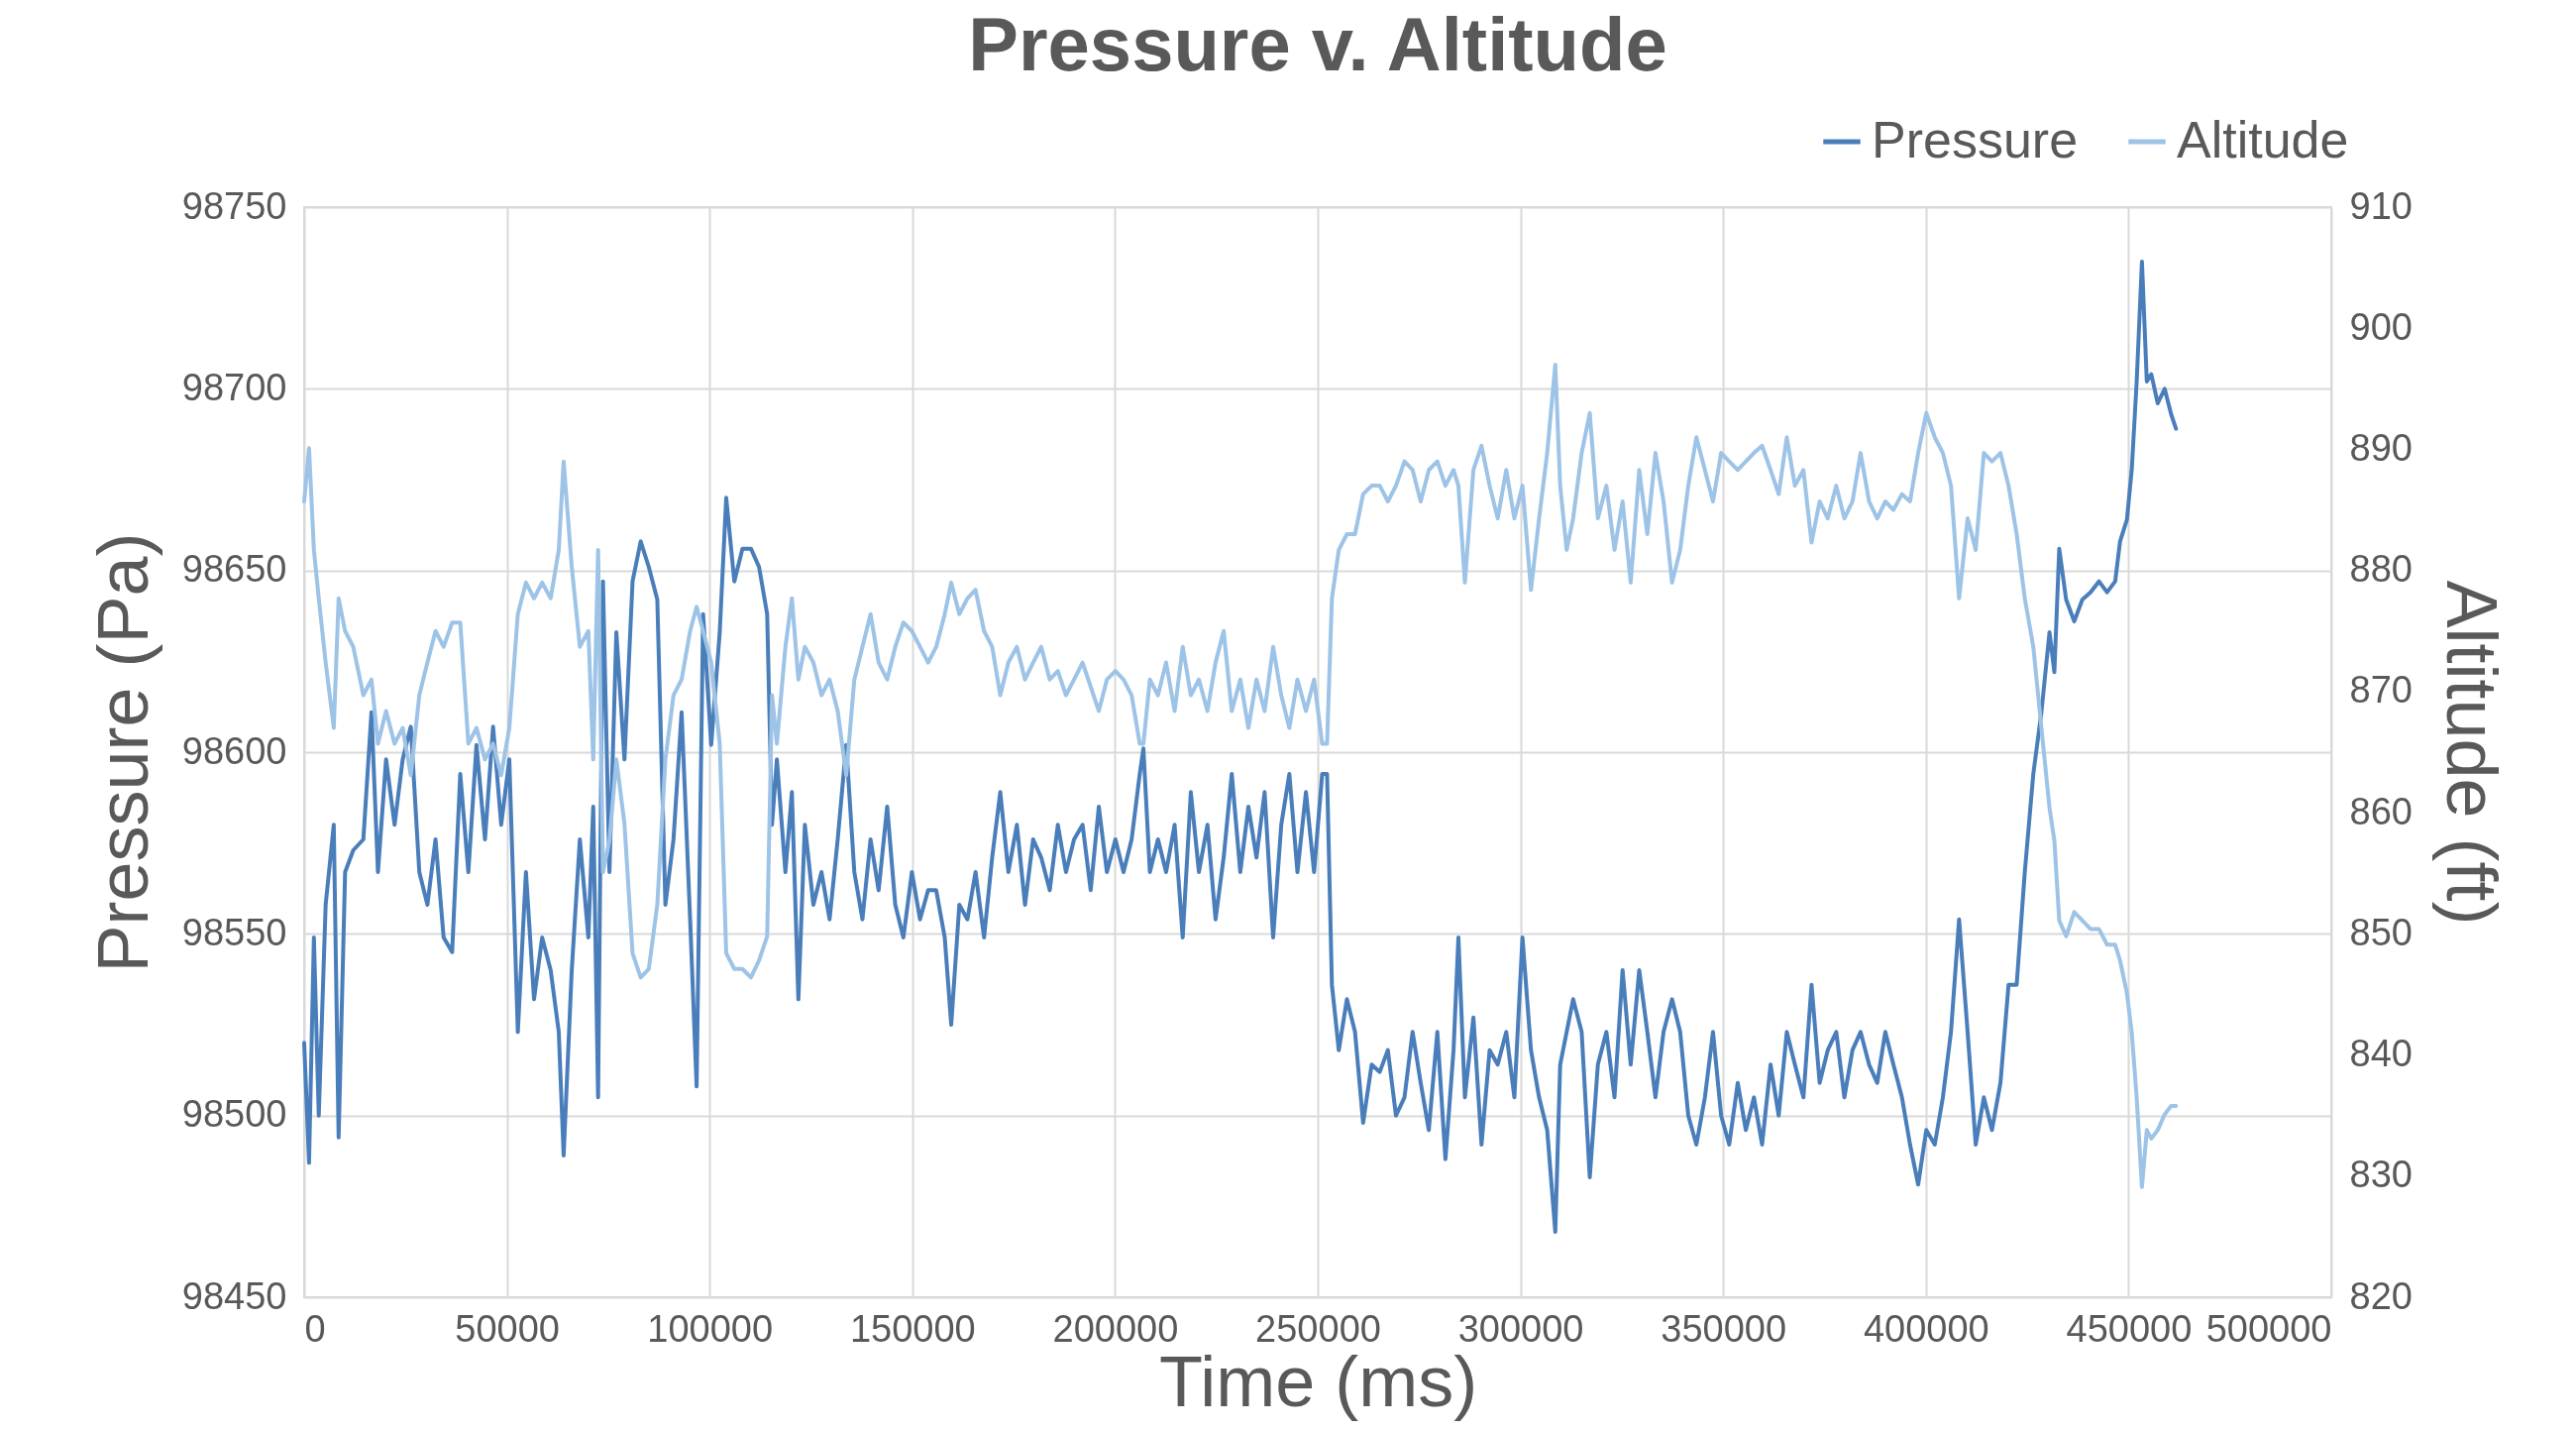 The width and height of the screenshot is (2576, 1431). What do you see at coordinates (2381, 447) in the screenshot?
I see `y2-tick-label: 890` at bounding box center [2381, 447].